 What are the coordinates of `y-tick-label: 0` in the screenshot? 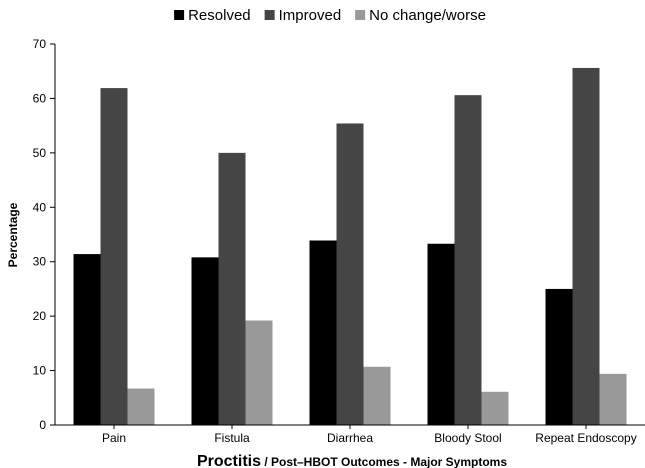 It's located at (42, 425).